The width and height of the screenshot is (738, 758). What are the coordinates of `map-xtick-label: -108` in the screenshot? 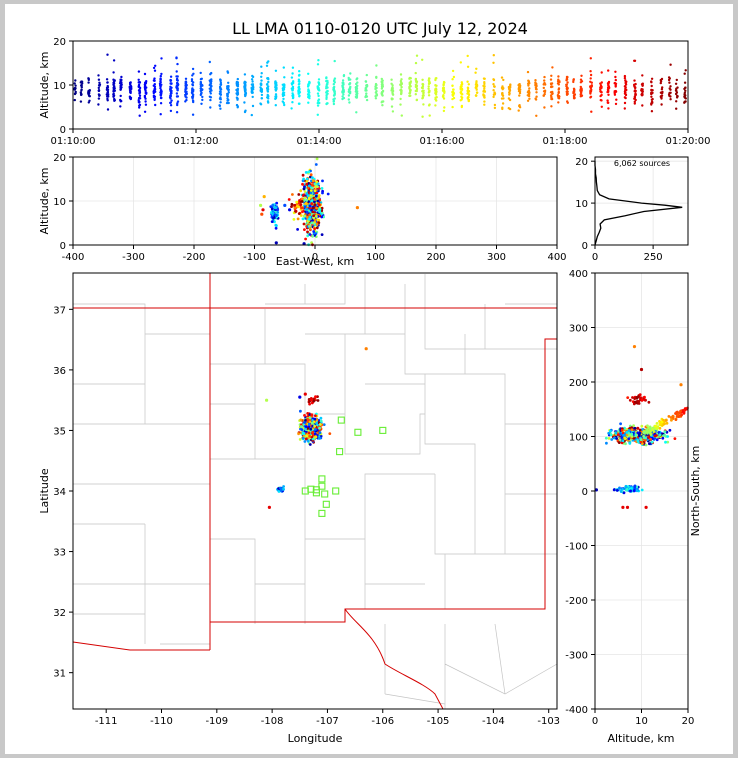 It's located at (272, 721).